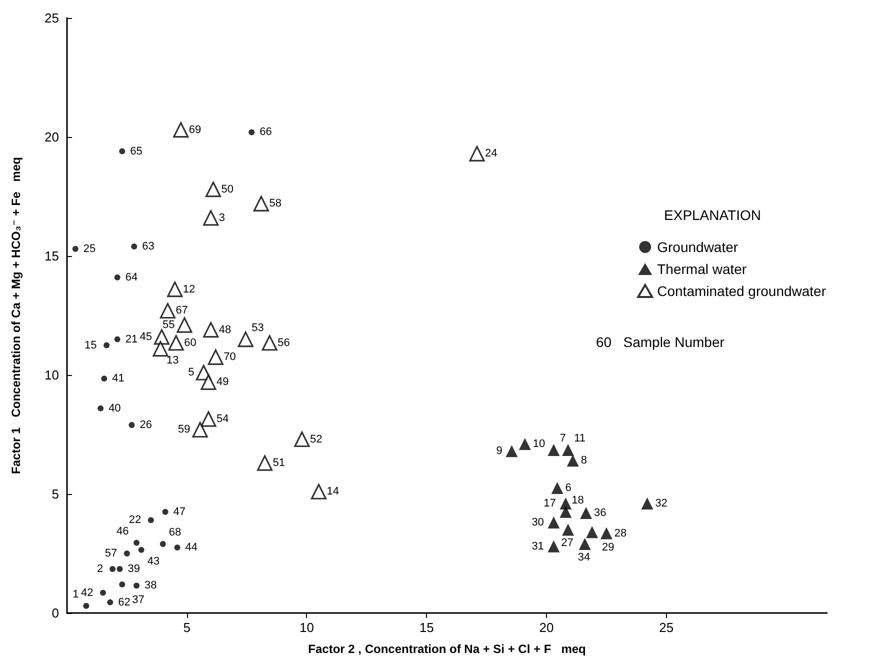 The width and height of the screenshot is (871, 662). Describe the element at coordinates (426, 627) in the screenshot. I see `x-tick-label: 15` at that location.